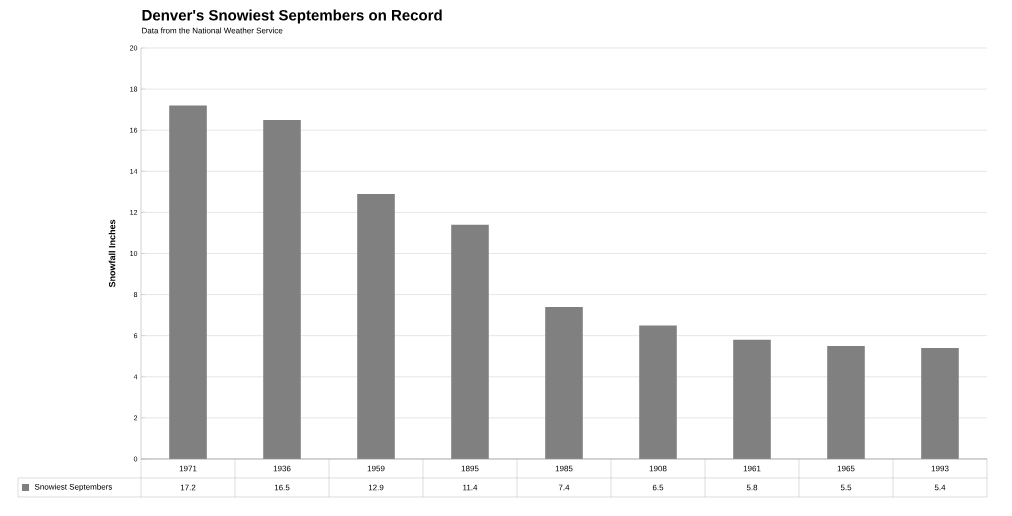 The width and height of the screenshot is (1012, 516). Describe the element at coordinates (470, 487) in the screenshot. I see `data-label: 11.4` at that location.